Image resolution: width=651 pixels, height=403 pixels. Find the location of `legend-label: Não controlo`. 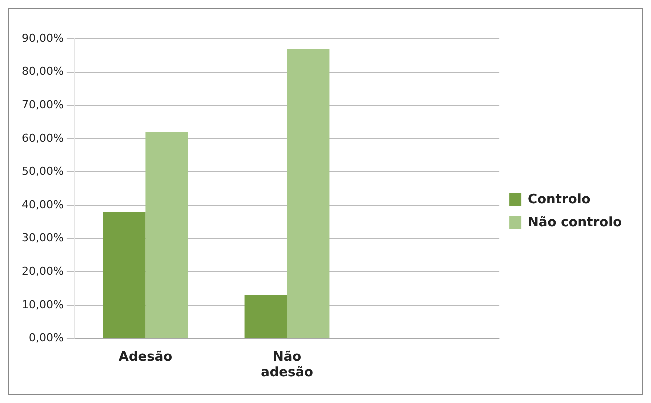

legend-label: Não controlo is located at coordinates (575, 222).